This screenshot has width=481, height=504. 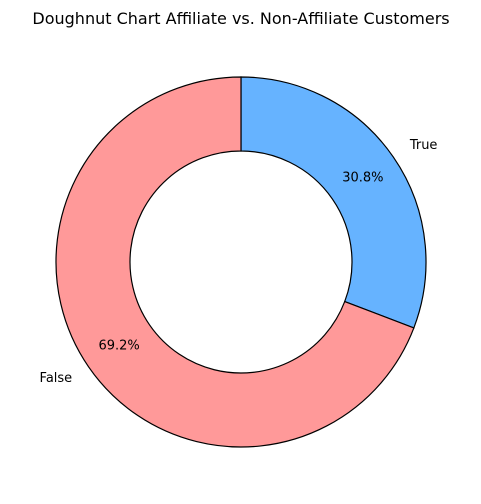 I want to click on pct-label-true: 30.8%, so click(x=362, y=178).